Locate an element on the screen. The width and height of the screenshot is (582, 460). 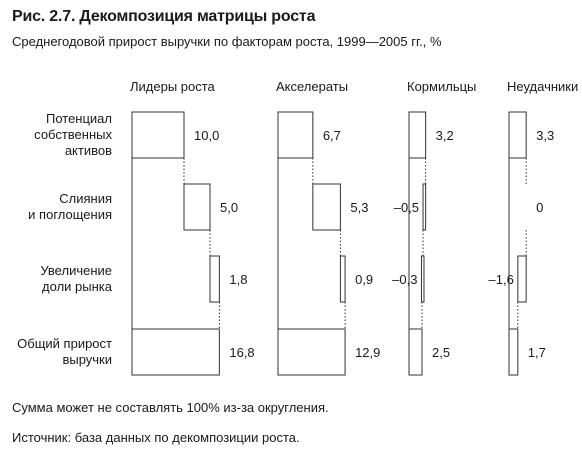
category-label: и поглощения is located at coordinates (70, 214).